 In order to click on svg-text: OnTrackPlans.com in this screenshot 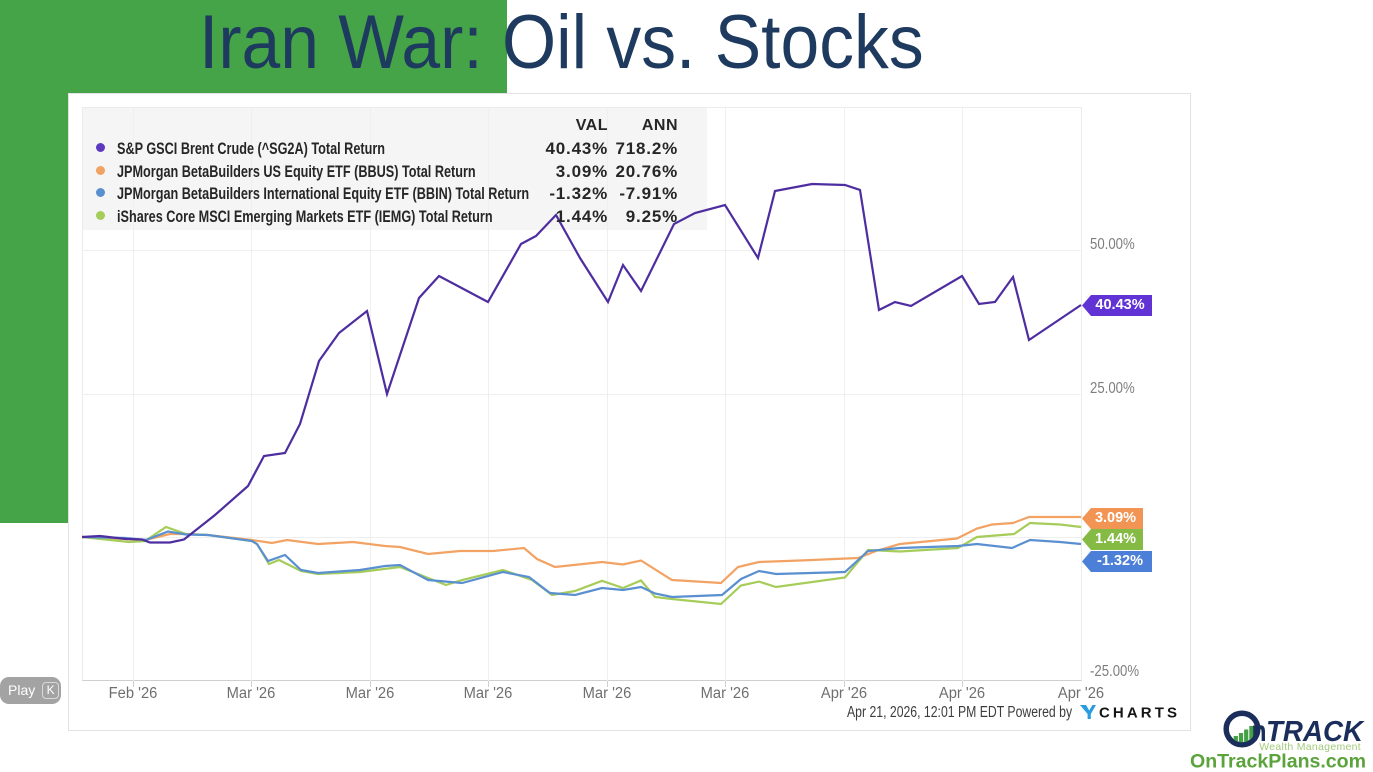, I will do `click(1278, 762)`.